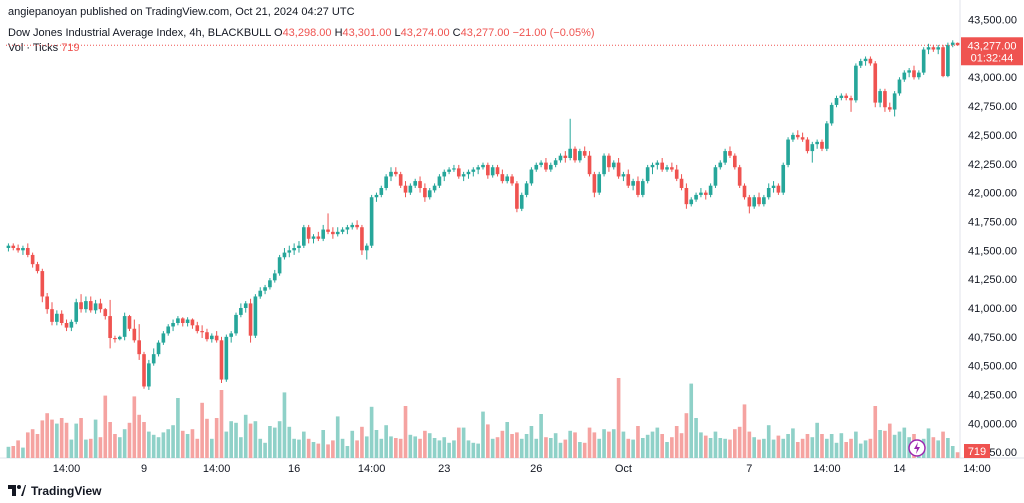 The image size is (1024, 503). I want to click on x-tick-label: 26, so click(536, 469).